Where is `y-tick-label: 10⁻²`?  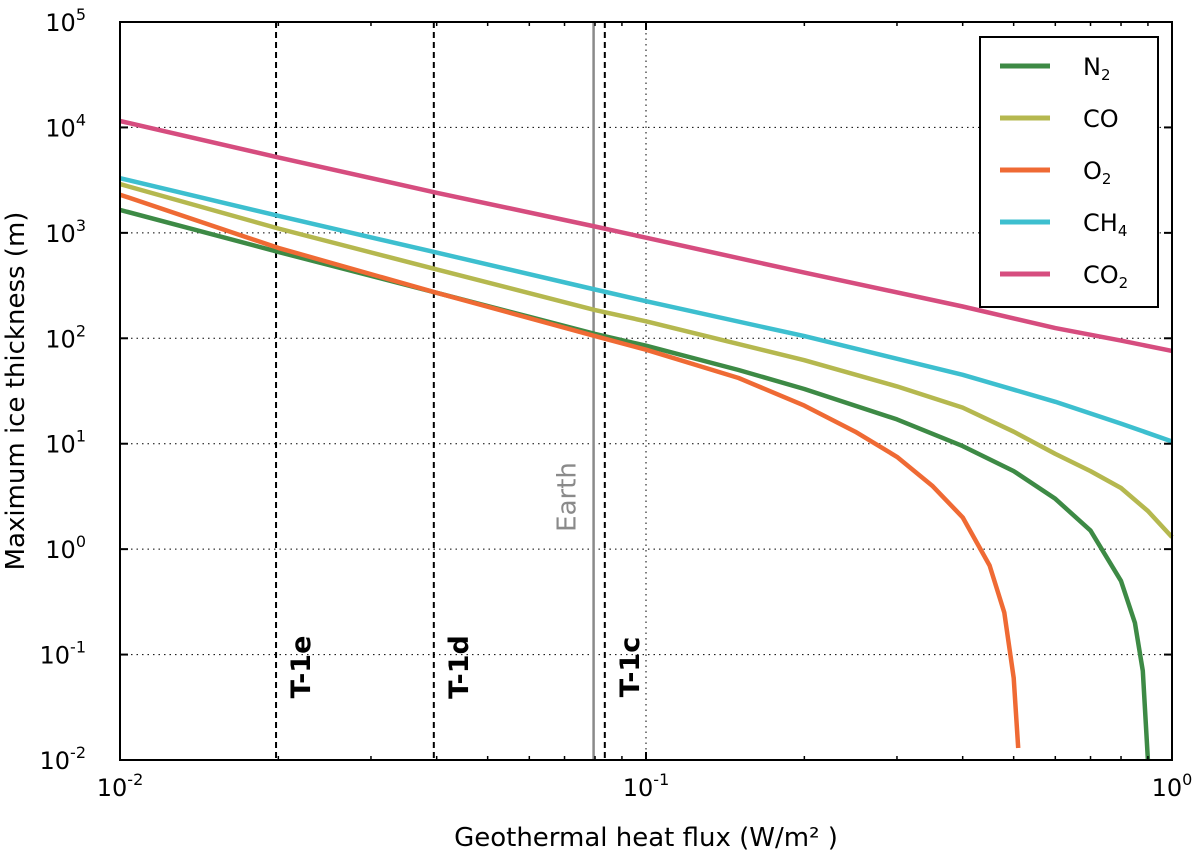
y-tick-label: 10⁻² is located at coordinates (63, 759).